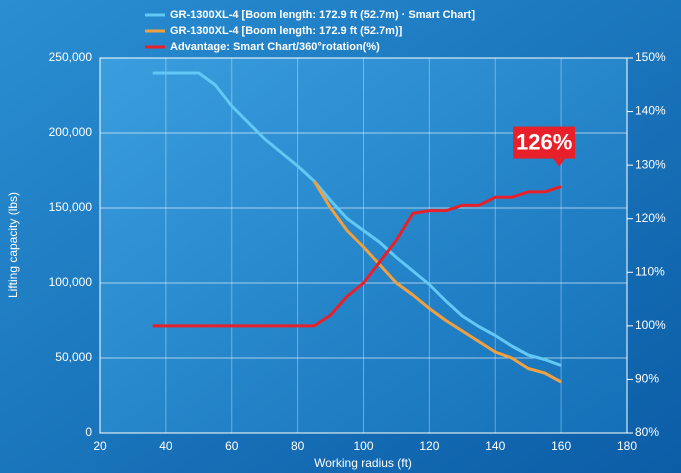 The image size is (681, 473). Describe the element at coordinates (71, 57) in the screenshot. I see `y-tick-label: 250,000` at that location.